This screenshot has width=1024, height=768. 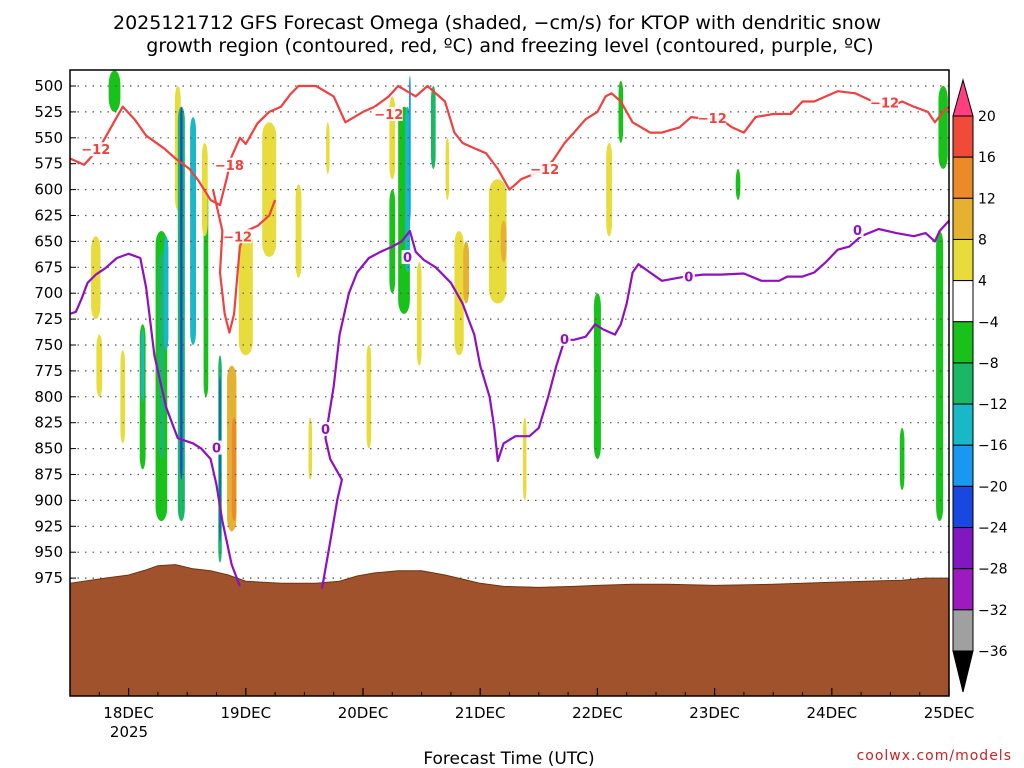 I want to click on colorbar: 20 16 12 8 4 −4 −8 −12 −16 −20 −24 −28 −32 −36, so click(x=980, y=385).